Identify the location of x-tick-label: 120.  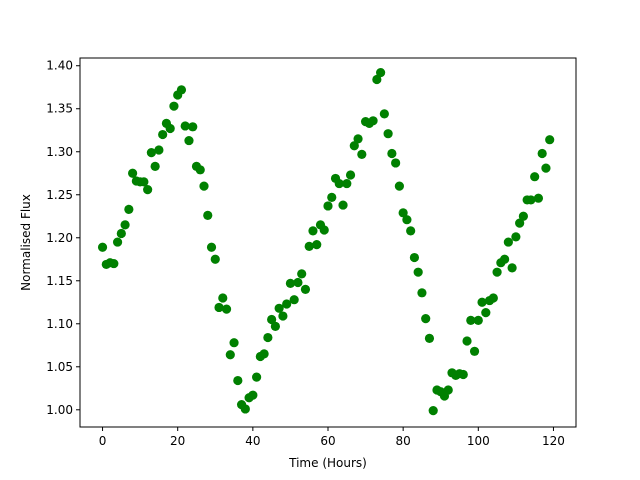
(553, 441).